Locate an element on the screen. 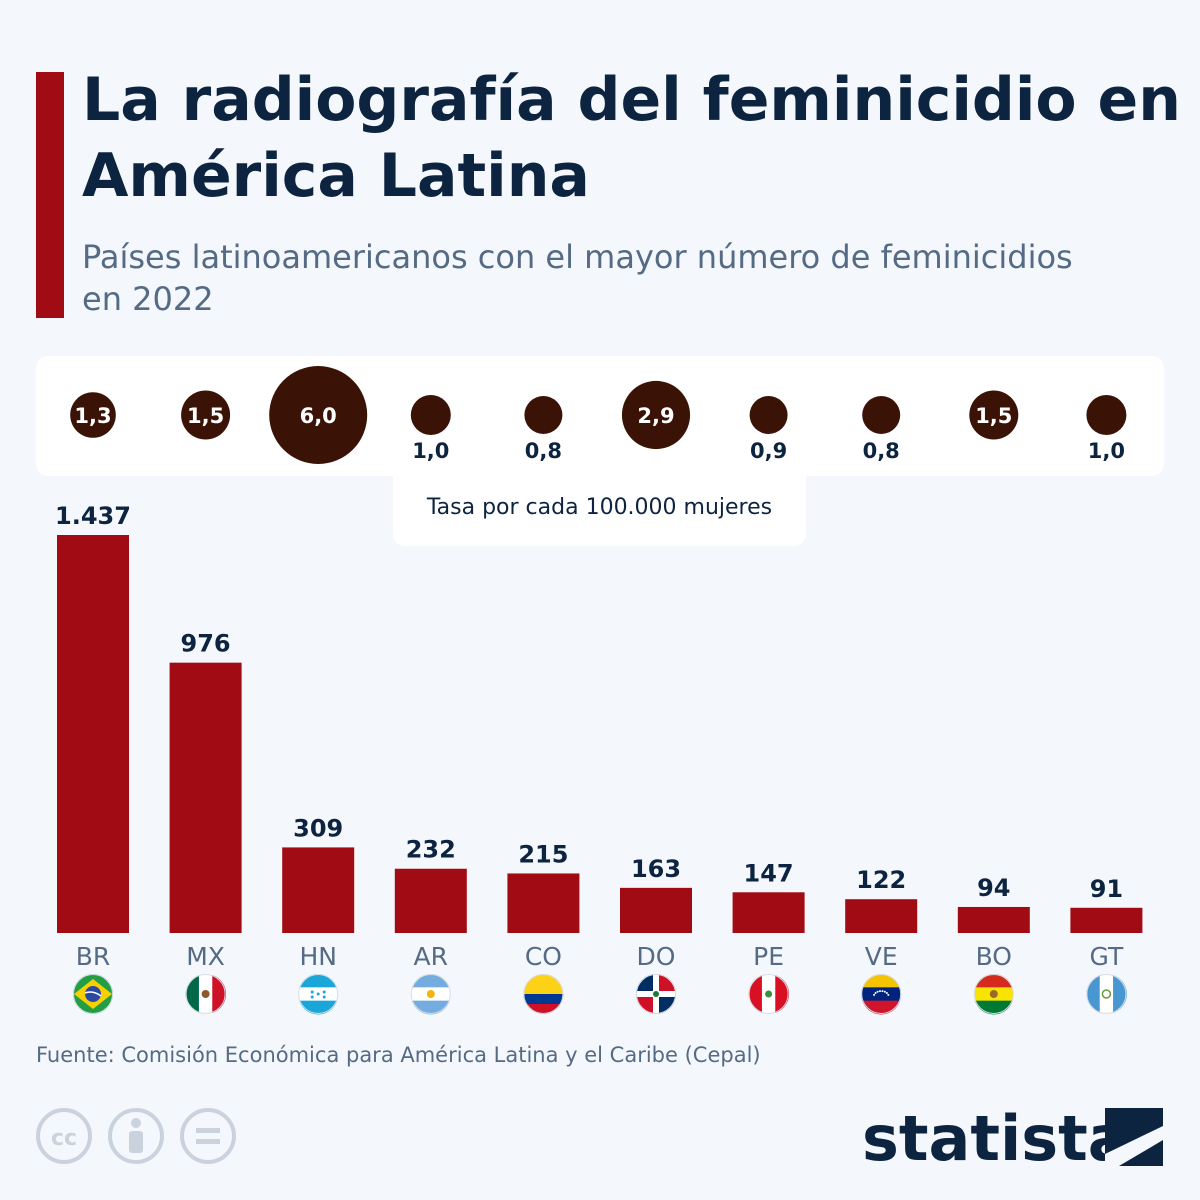 This screenshot has width=1200, height=1200. brand-name: statista is located at coordinates (996, 1138).